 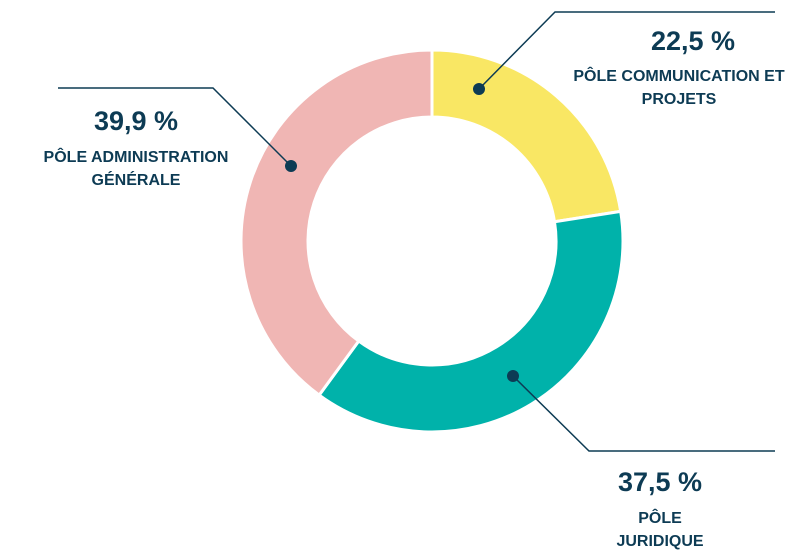 What do you see at coordinates (679, 88) in the screenshot?
I see `category-label: PÔLE COMMUNICATION ET PROJETS` at bounding box center [679, 88].